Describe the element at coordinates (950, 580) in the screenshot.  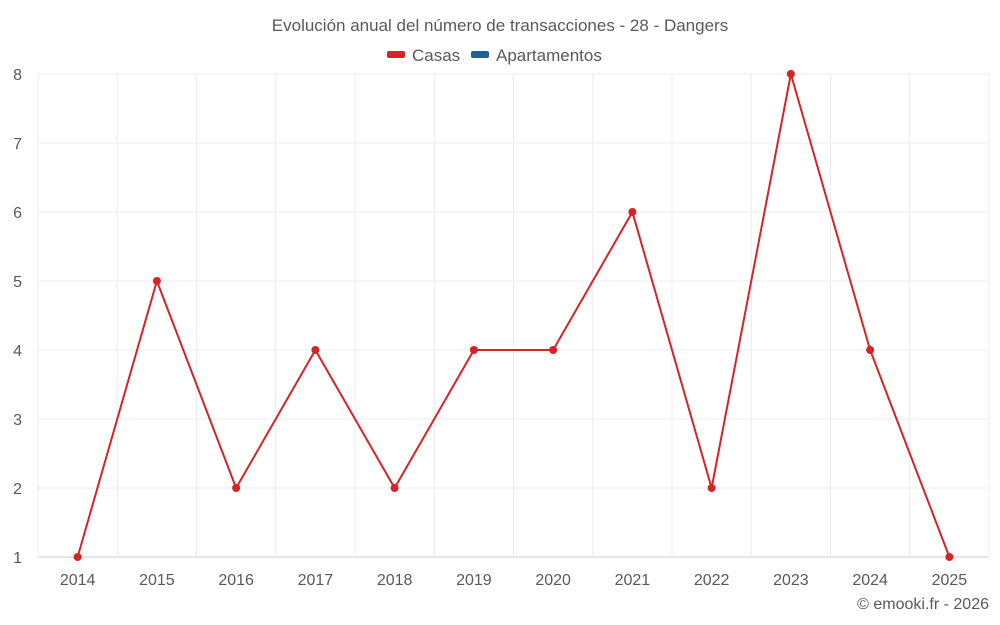
I see `x-tick-label: 2025` at that location.